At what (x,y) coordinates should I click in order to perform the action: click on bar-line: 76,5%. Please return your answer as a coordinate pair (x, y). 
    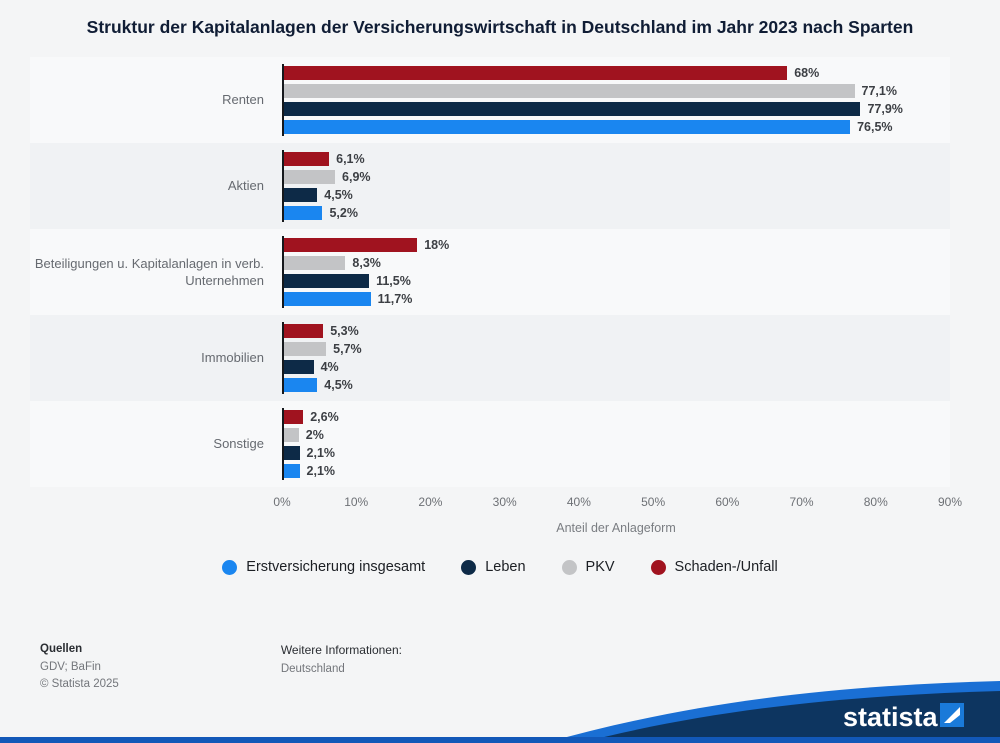
    Looking at the image, I should click on (617, 127).